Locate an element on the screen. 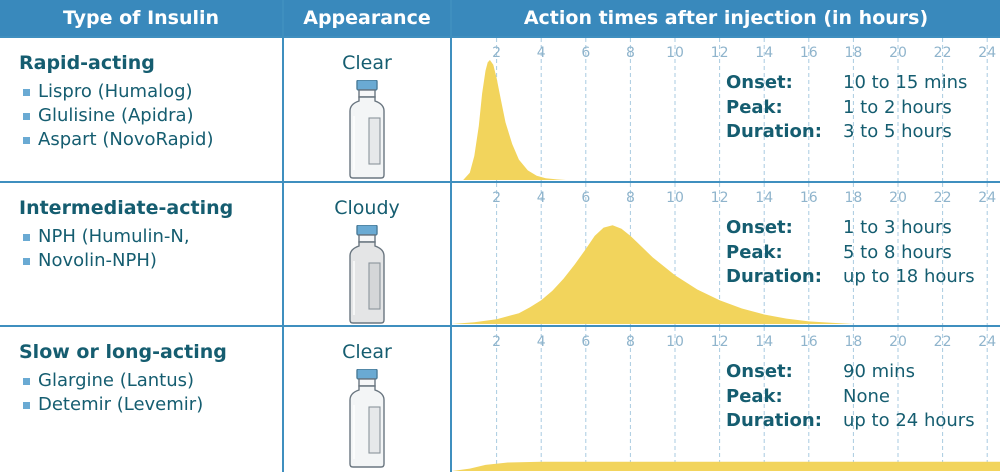 This screenshot has height=473, width=1000. action-header-text: Action times after injection (in hours) is located at coordinates (726, 18).